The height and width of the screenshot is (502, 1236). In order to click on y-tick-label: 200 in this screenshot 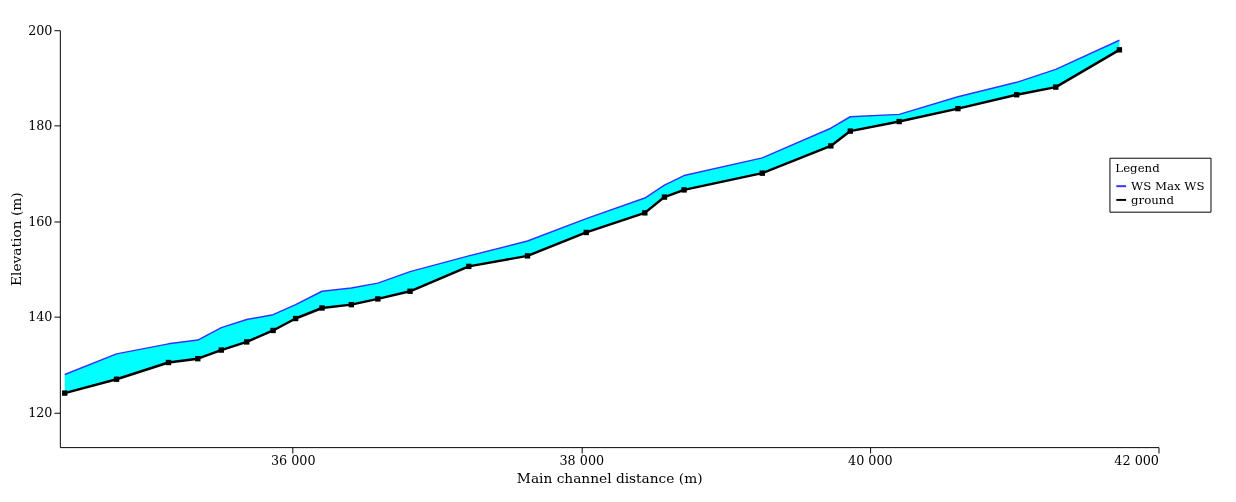, I will do `click(40, 30)`.